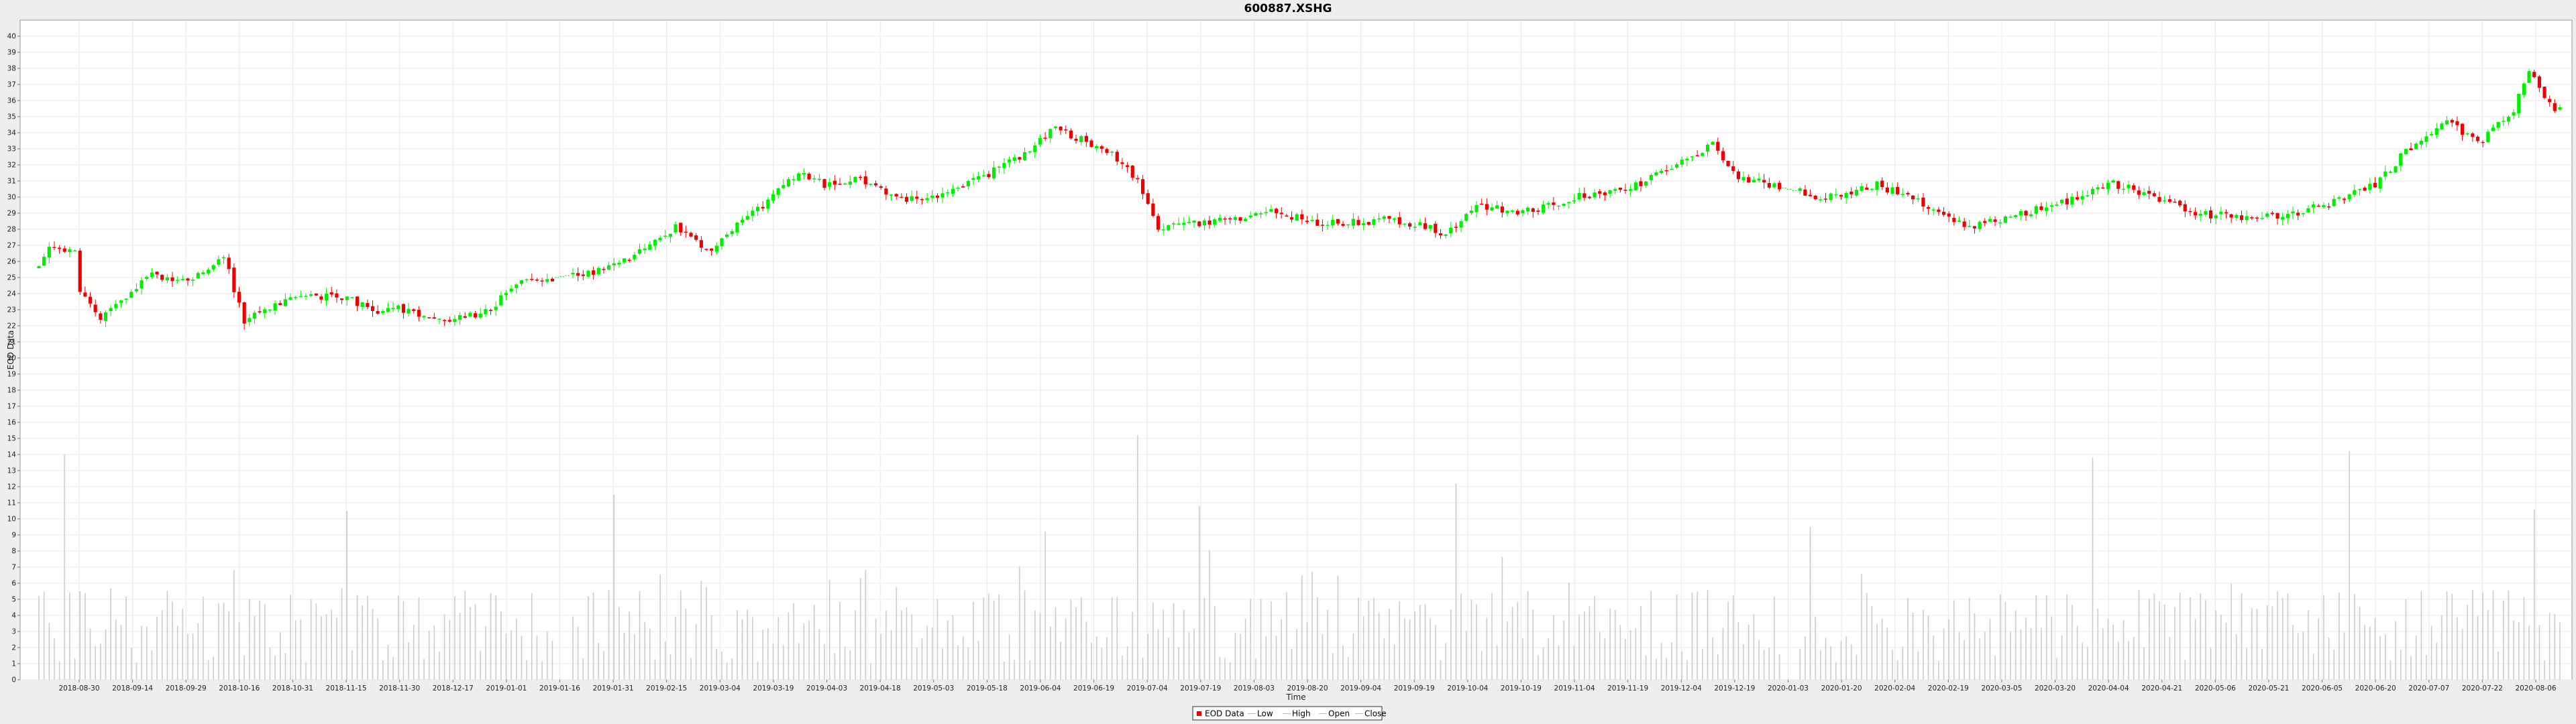 This screenshot has width=2576, height=724. I want to click on legend-item: High, so click(1301, 714).